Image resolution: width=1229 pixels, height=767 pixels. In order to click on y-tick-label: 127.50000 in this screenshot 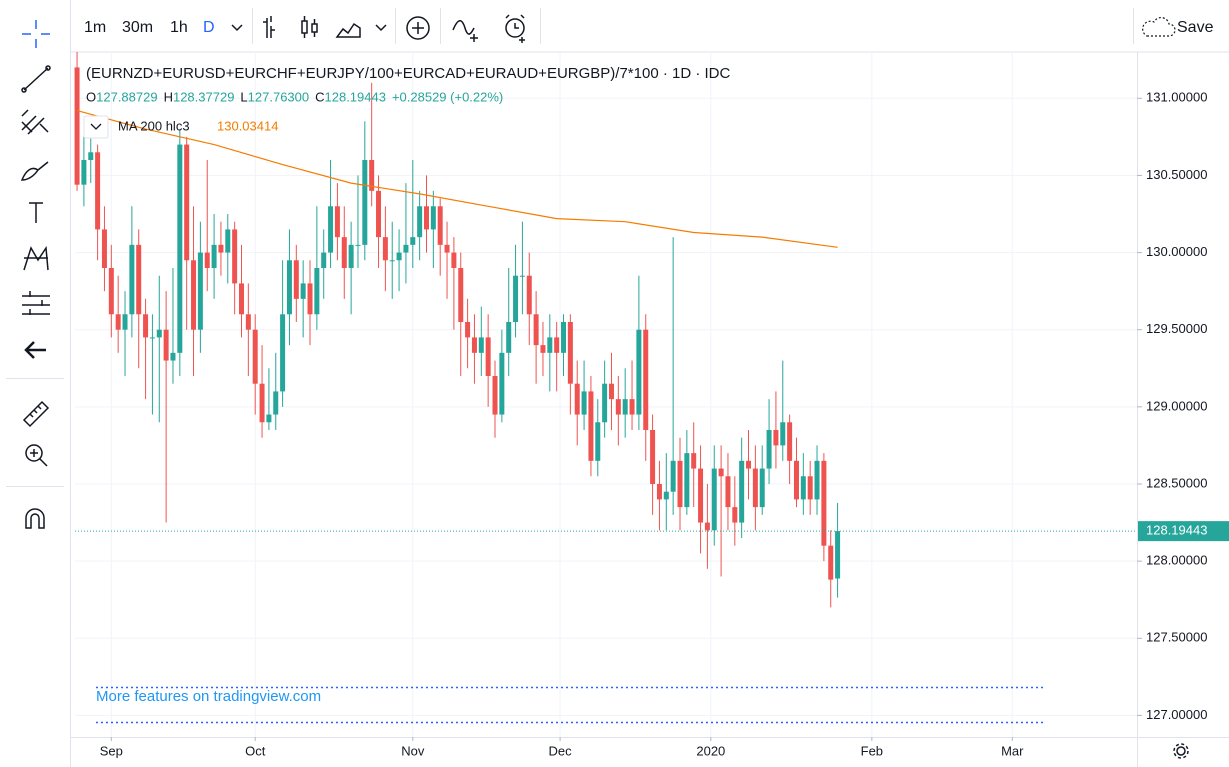, I will do `click(1176, 637)`.